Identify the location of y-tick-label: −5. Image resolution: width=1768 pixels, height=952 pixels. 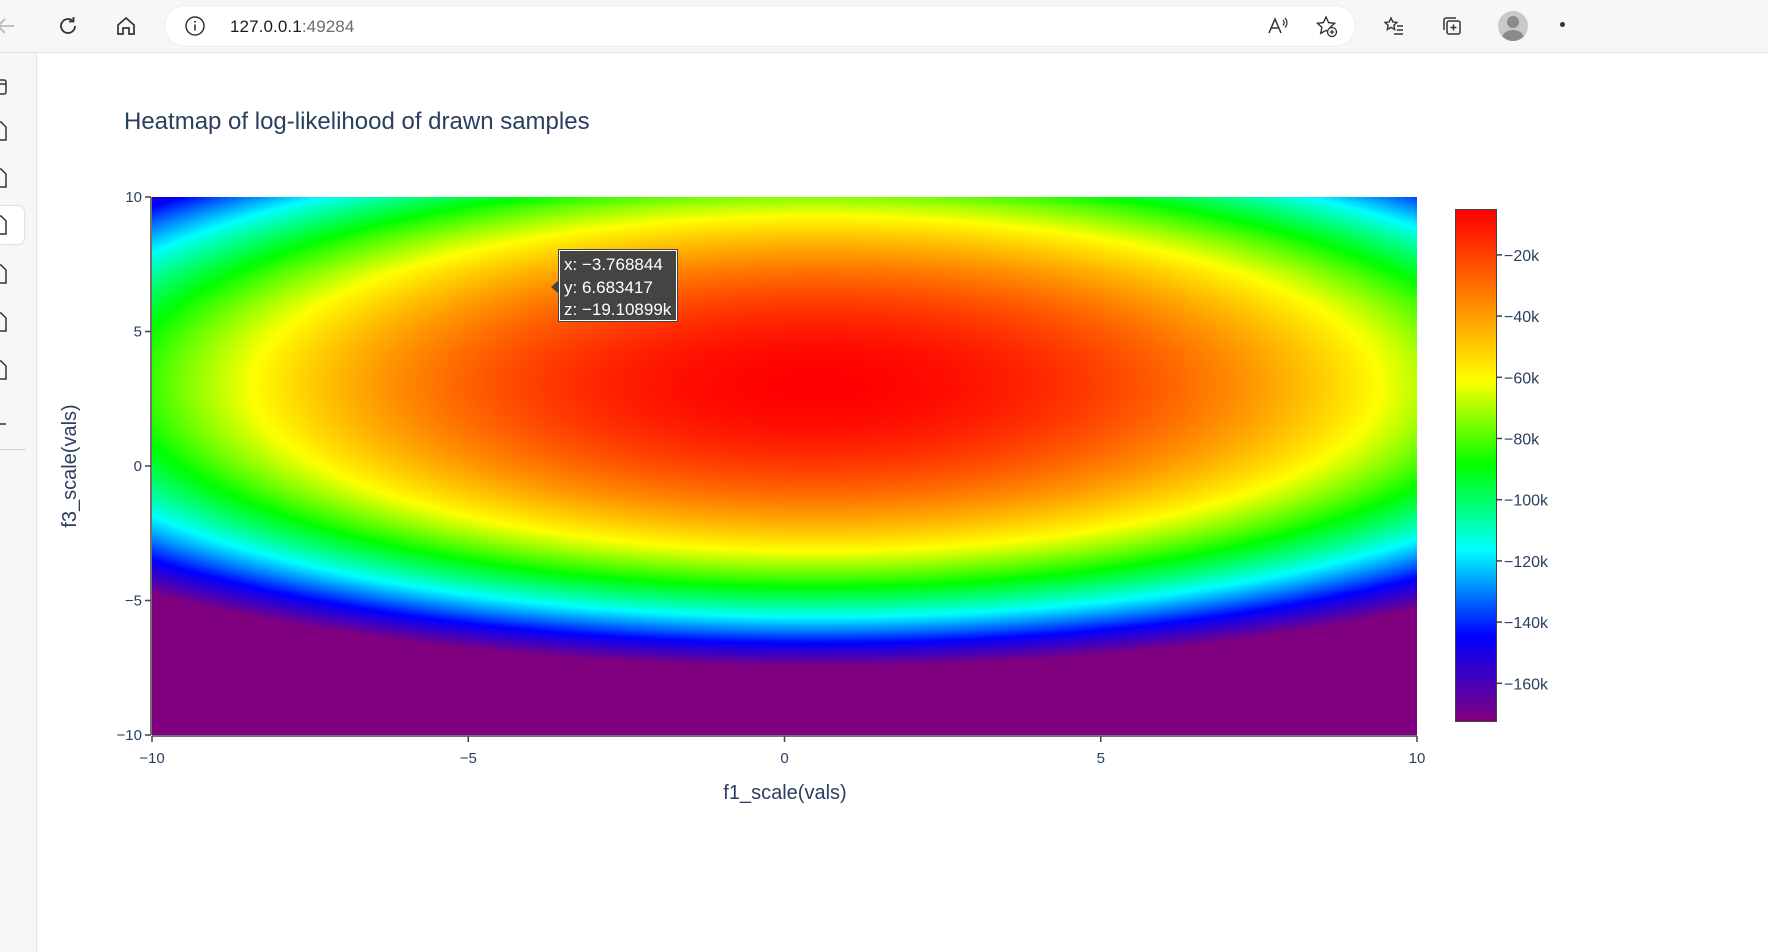
(133, 601).